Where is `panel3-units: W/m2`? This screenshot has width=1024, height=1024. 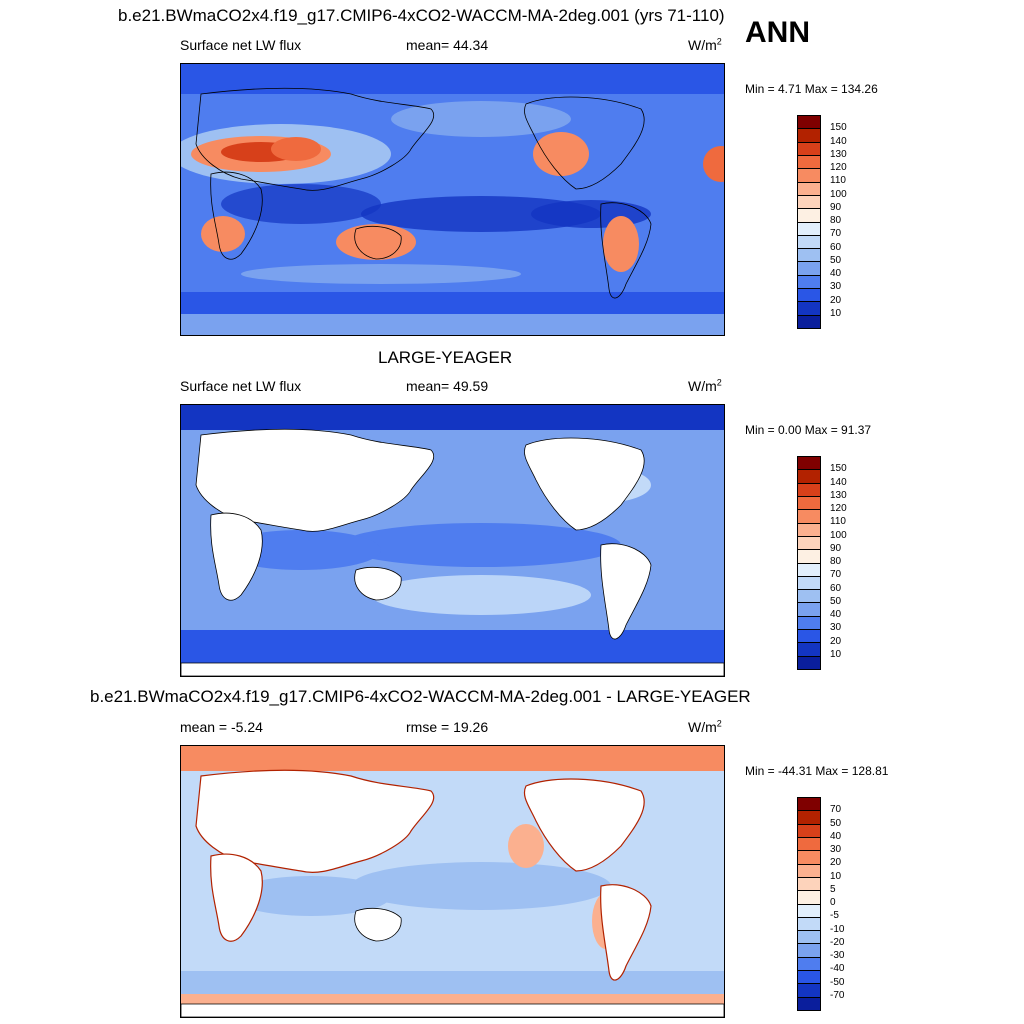
panel3-units: W/m2 is located at coordinates (705, 726).